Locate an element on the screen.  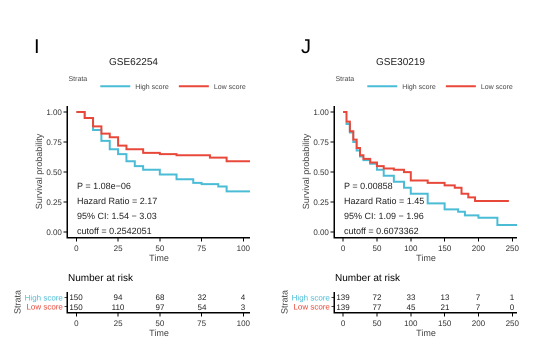
data-label: 94 is located at coordinates (118, 297).